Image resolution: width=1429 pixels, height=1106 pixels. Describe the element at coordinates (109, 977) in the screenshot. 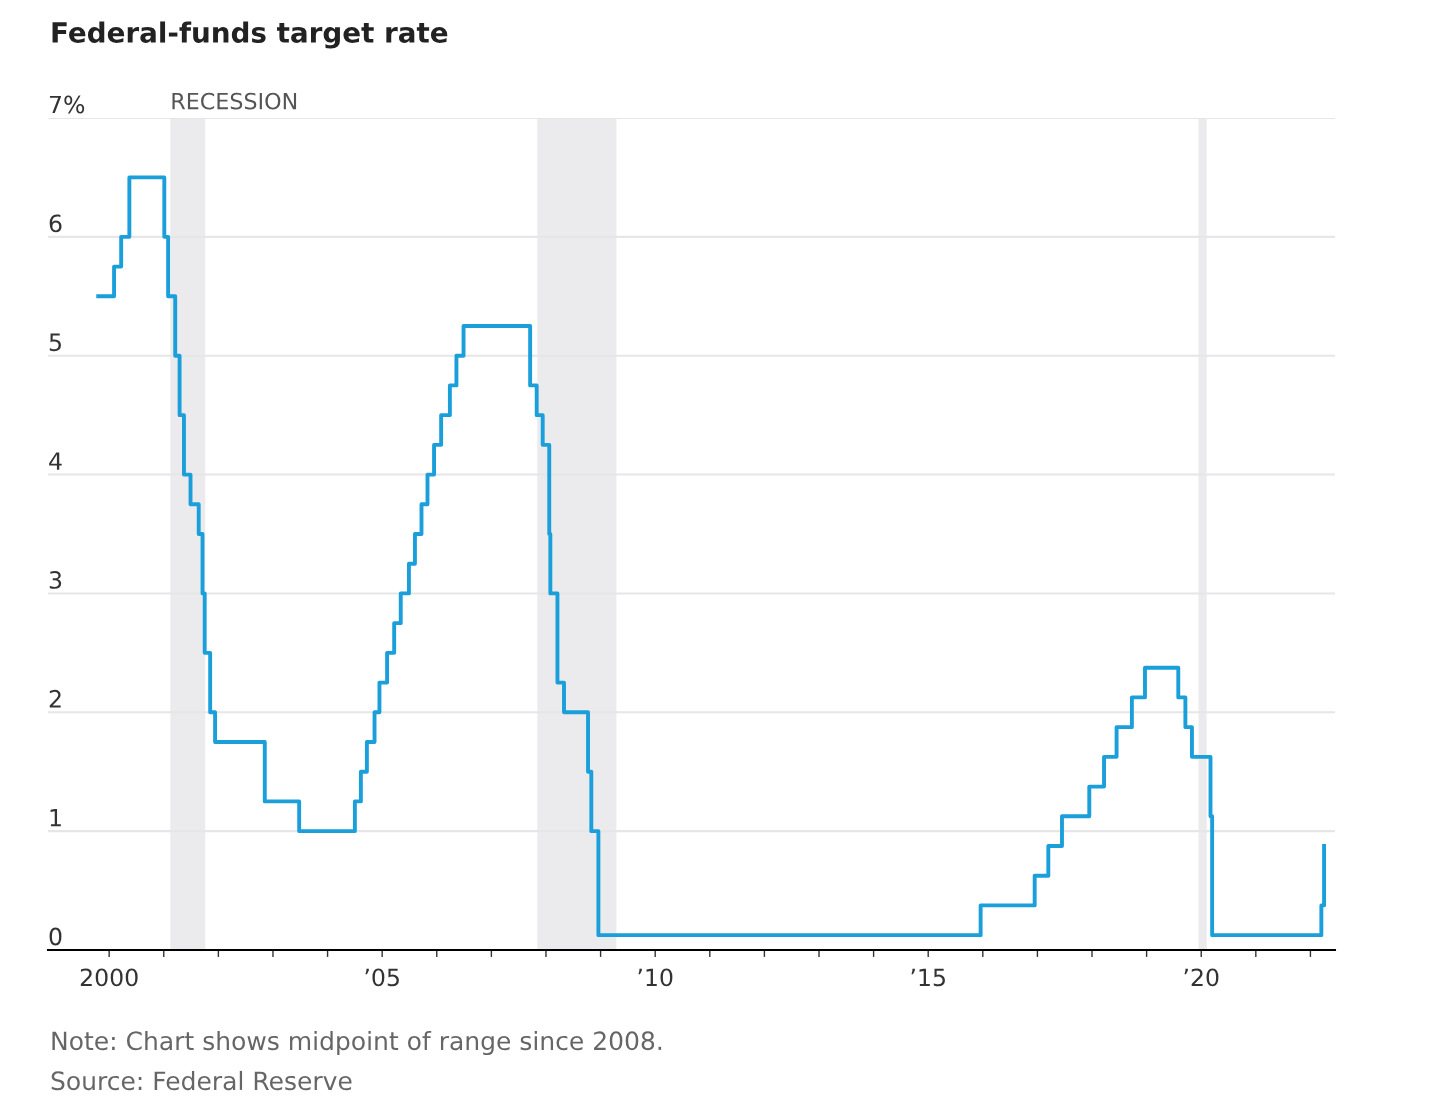

I see `x-tick-label: 2000` at that location.